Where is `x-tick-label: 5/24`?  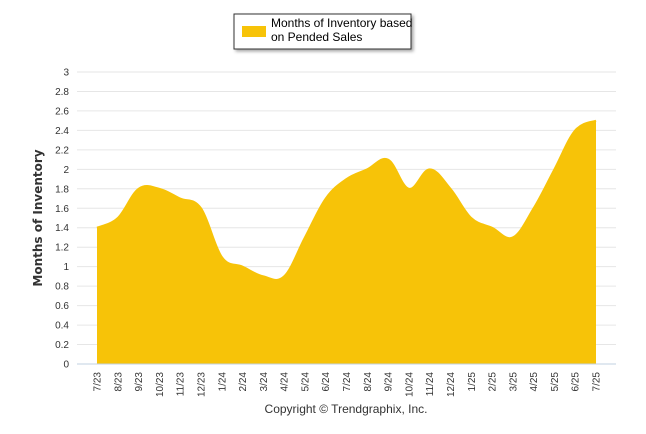 x-tick-label: 5/24 is located at coordinates (305, 382).